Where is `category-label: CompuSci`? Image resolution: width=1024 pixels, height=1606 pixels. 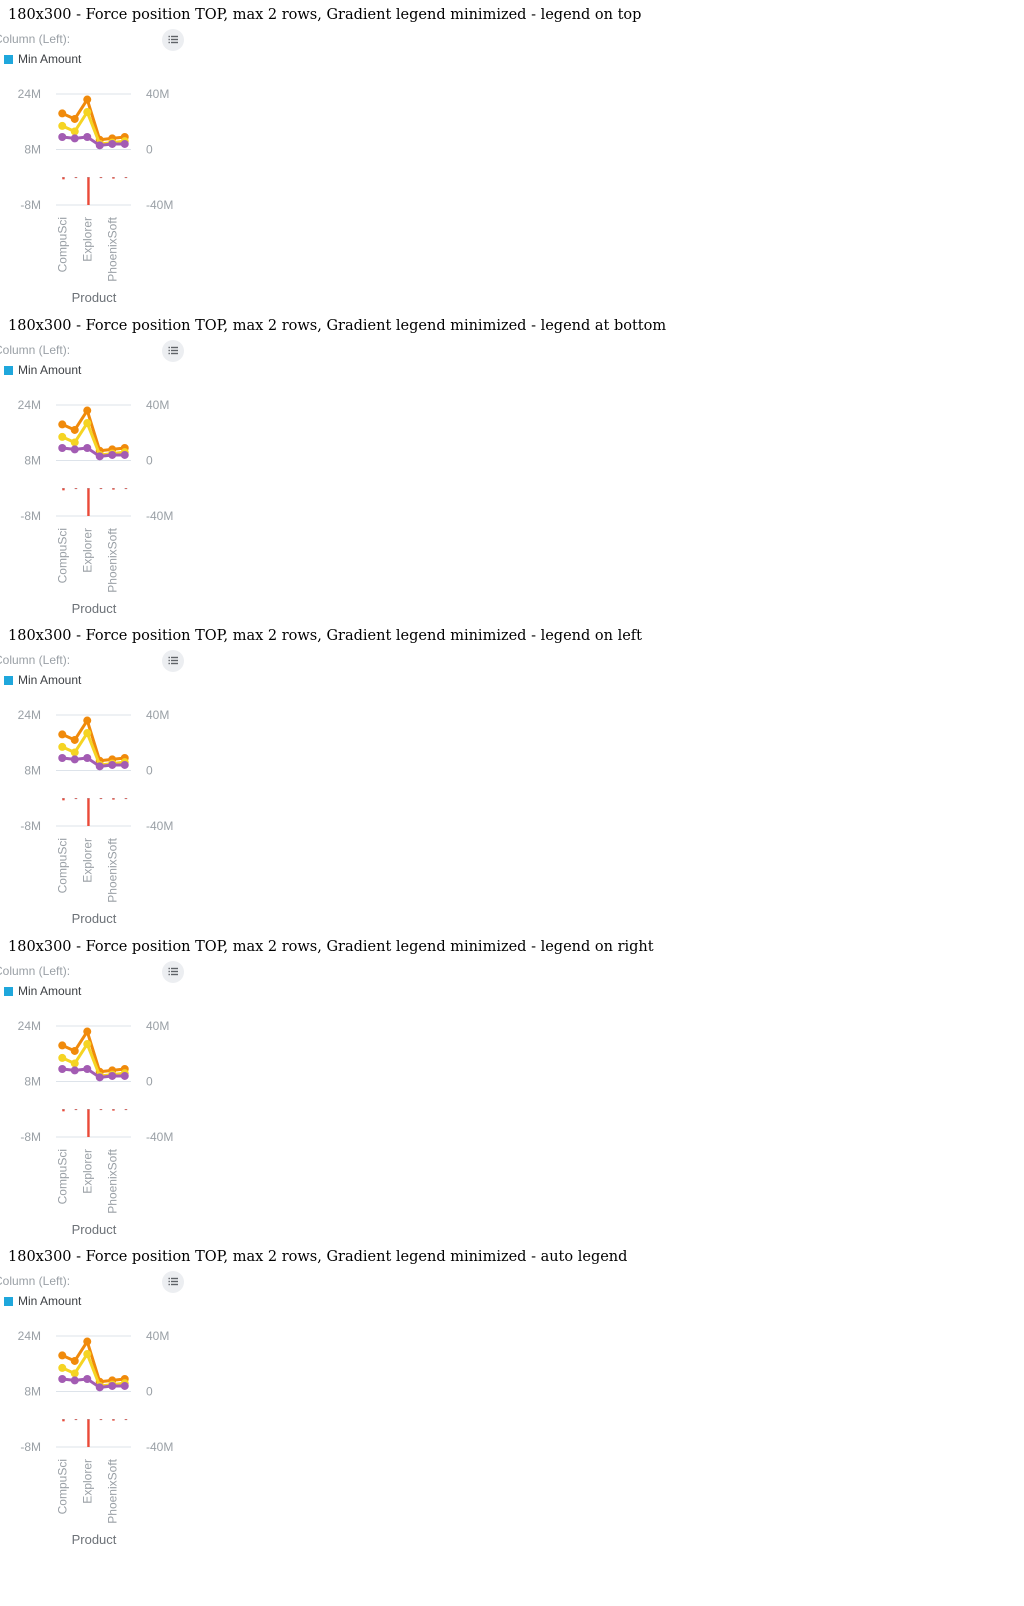 category-label: CompuSci is located at coordinates (62, 1176).